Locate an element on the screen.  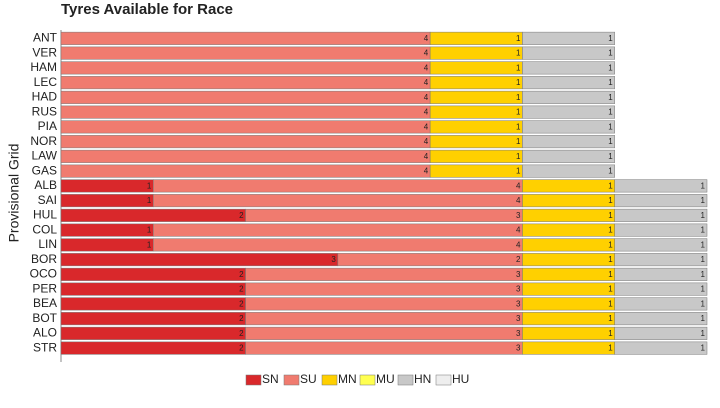
y-tick-label: ANT is located at coordinates (45, 38).